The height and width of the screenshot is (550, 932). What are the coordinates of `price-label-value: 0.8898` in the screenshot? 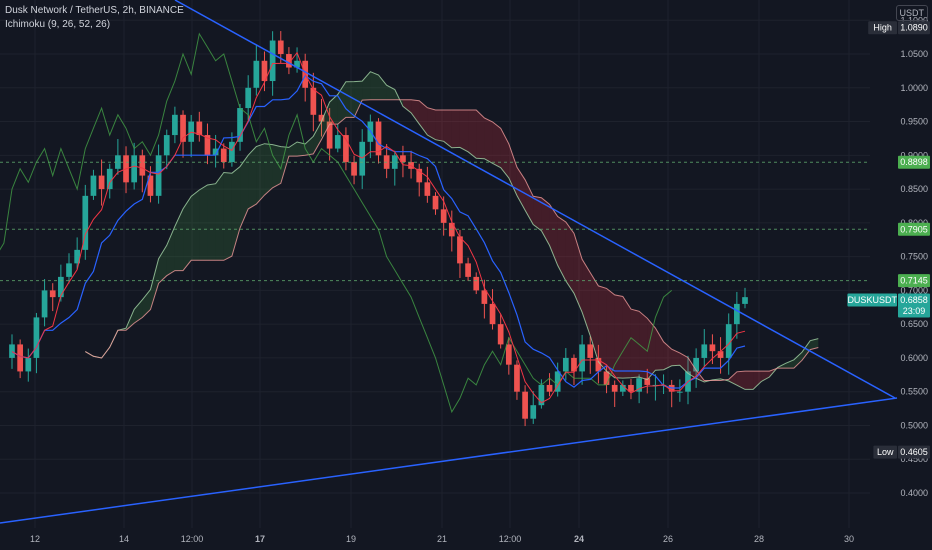 It's located at (914, 162).